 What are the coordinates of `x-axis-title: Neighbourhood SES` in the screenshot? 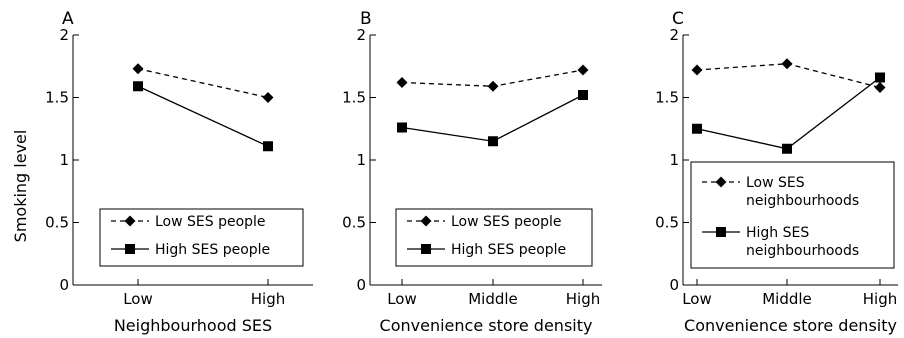 It's located at (193, 325).